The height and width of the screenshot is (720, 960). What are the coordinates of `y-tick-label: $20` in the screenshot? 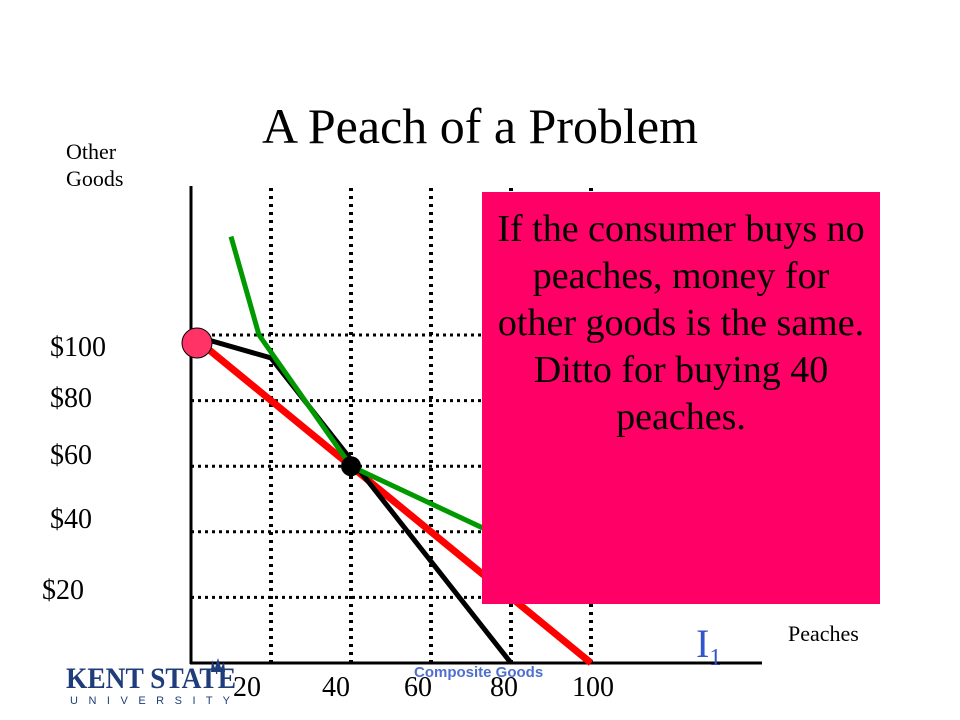 It's located at (63, 590).